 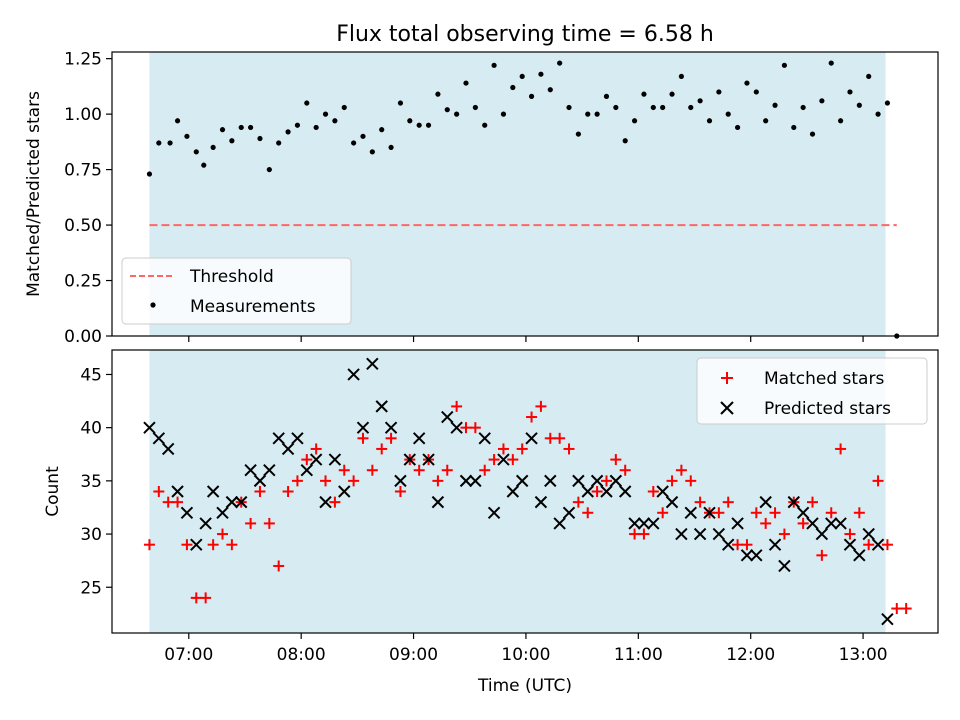 What do you see at coordinates (524, 686) in the screenshot?
I see `time-x-axis-label: Time (UTC)` at bounding box center [524, 686].